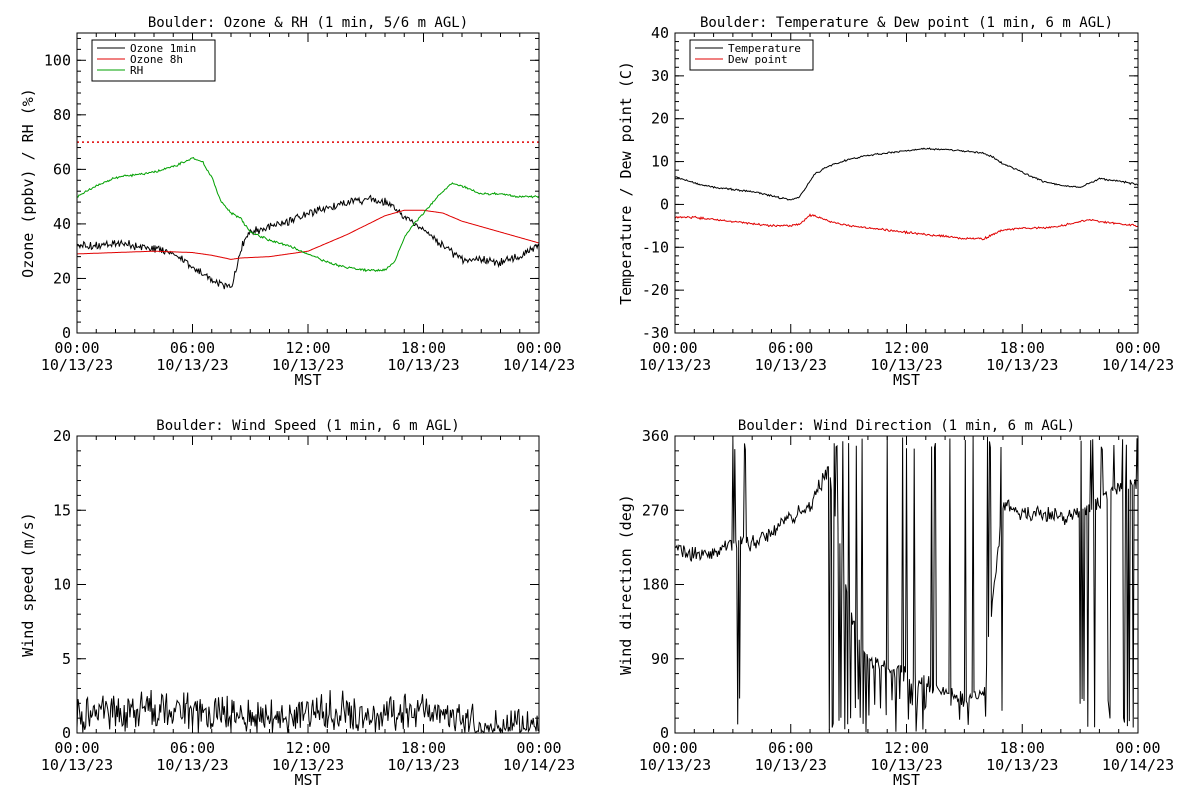  I want to click on y-axis-label: Ozone (ppbv) / RH (%), so click(28, 183).